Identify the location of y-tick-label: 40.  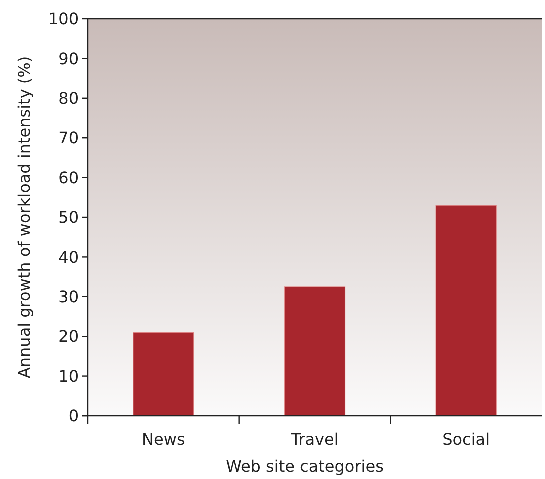
(68, 257).